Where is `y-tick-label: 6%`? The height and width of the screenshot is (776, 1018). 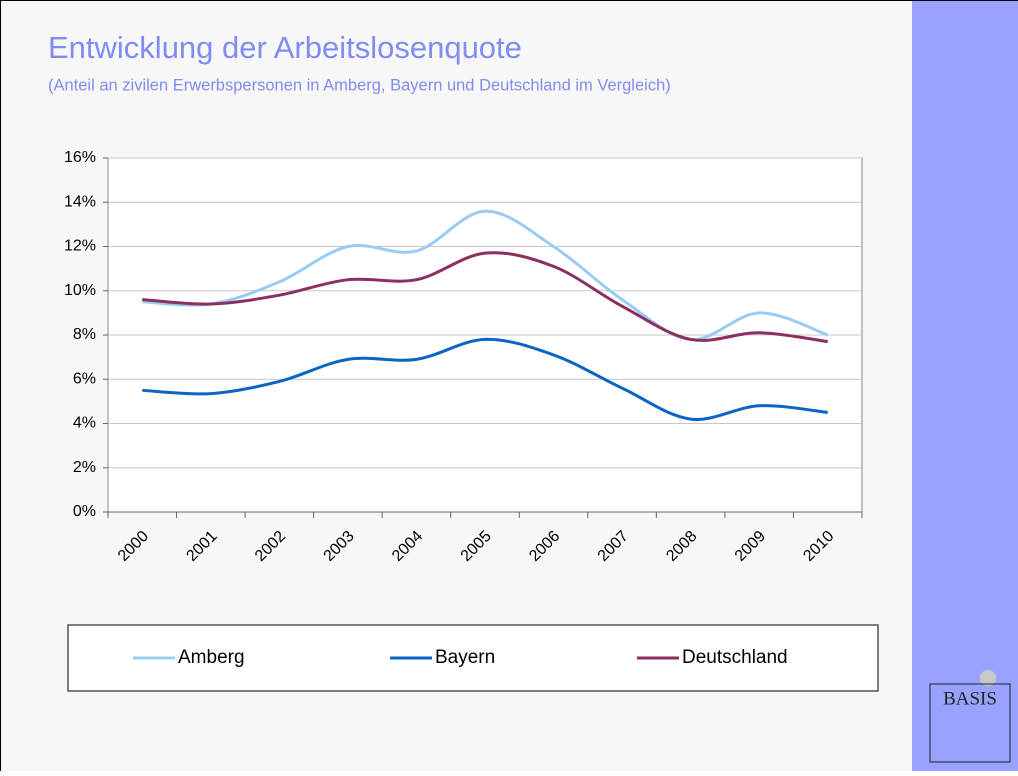
y-tick-label: 6% is located at coordinates (84, 378).